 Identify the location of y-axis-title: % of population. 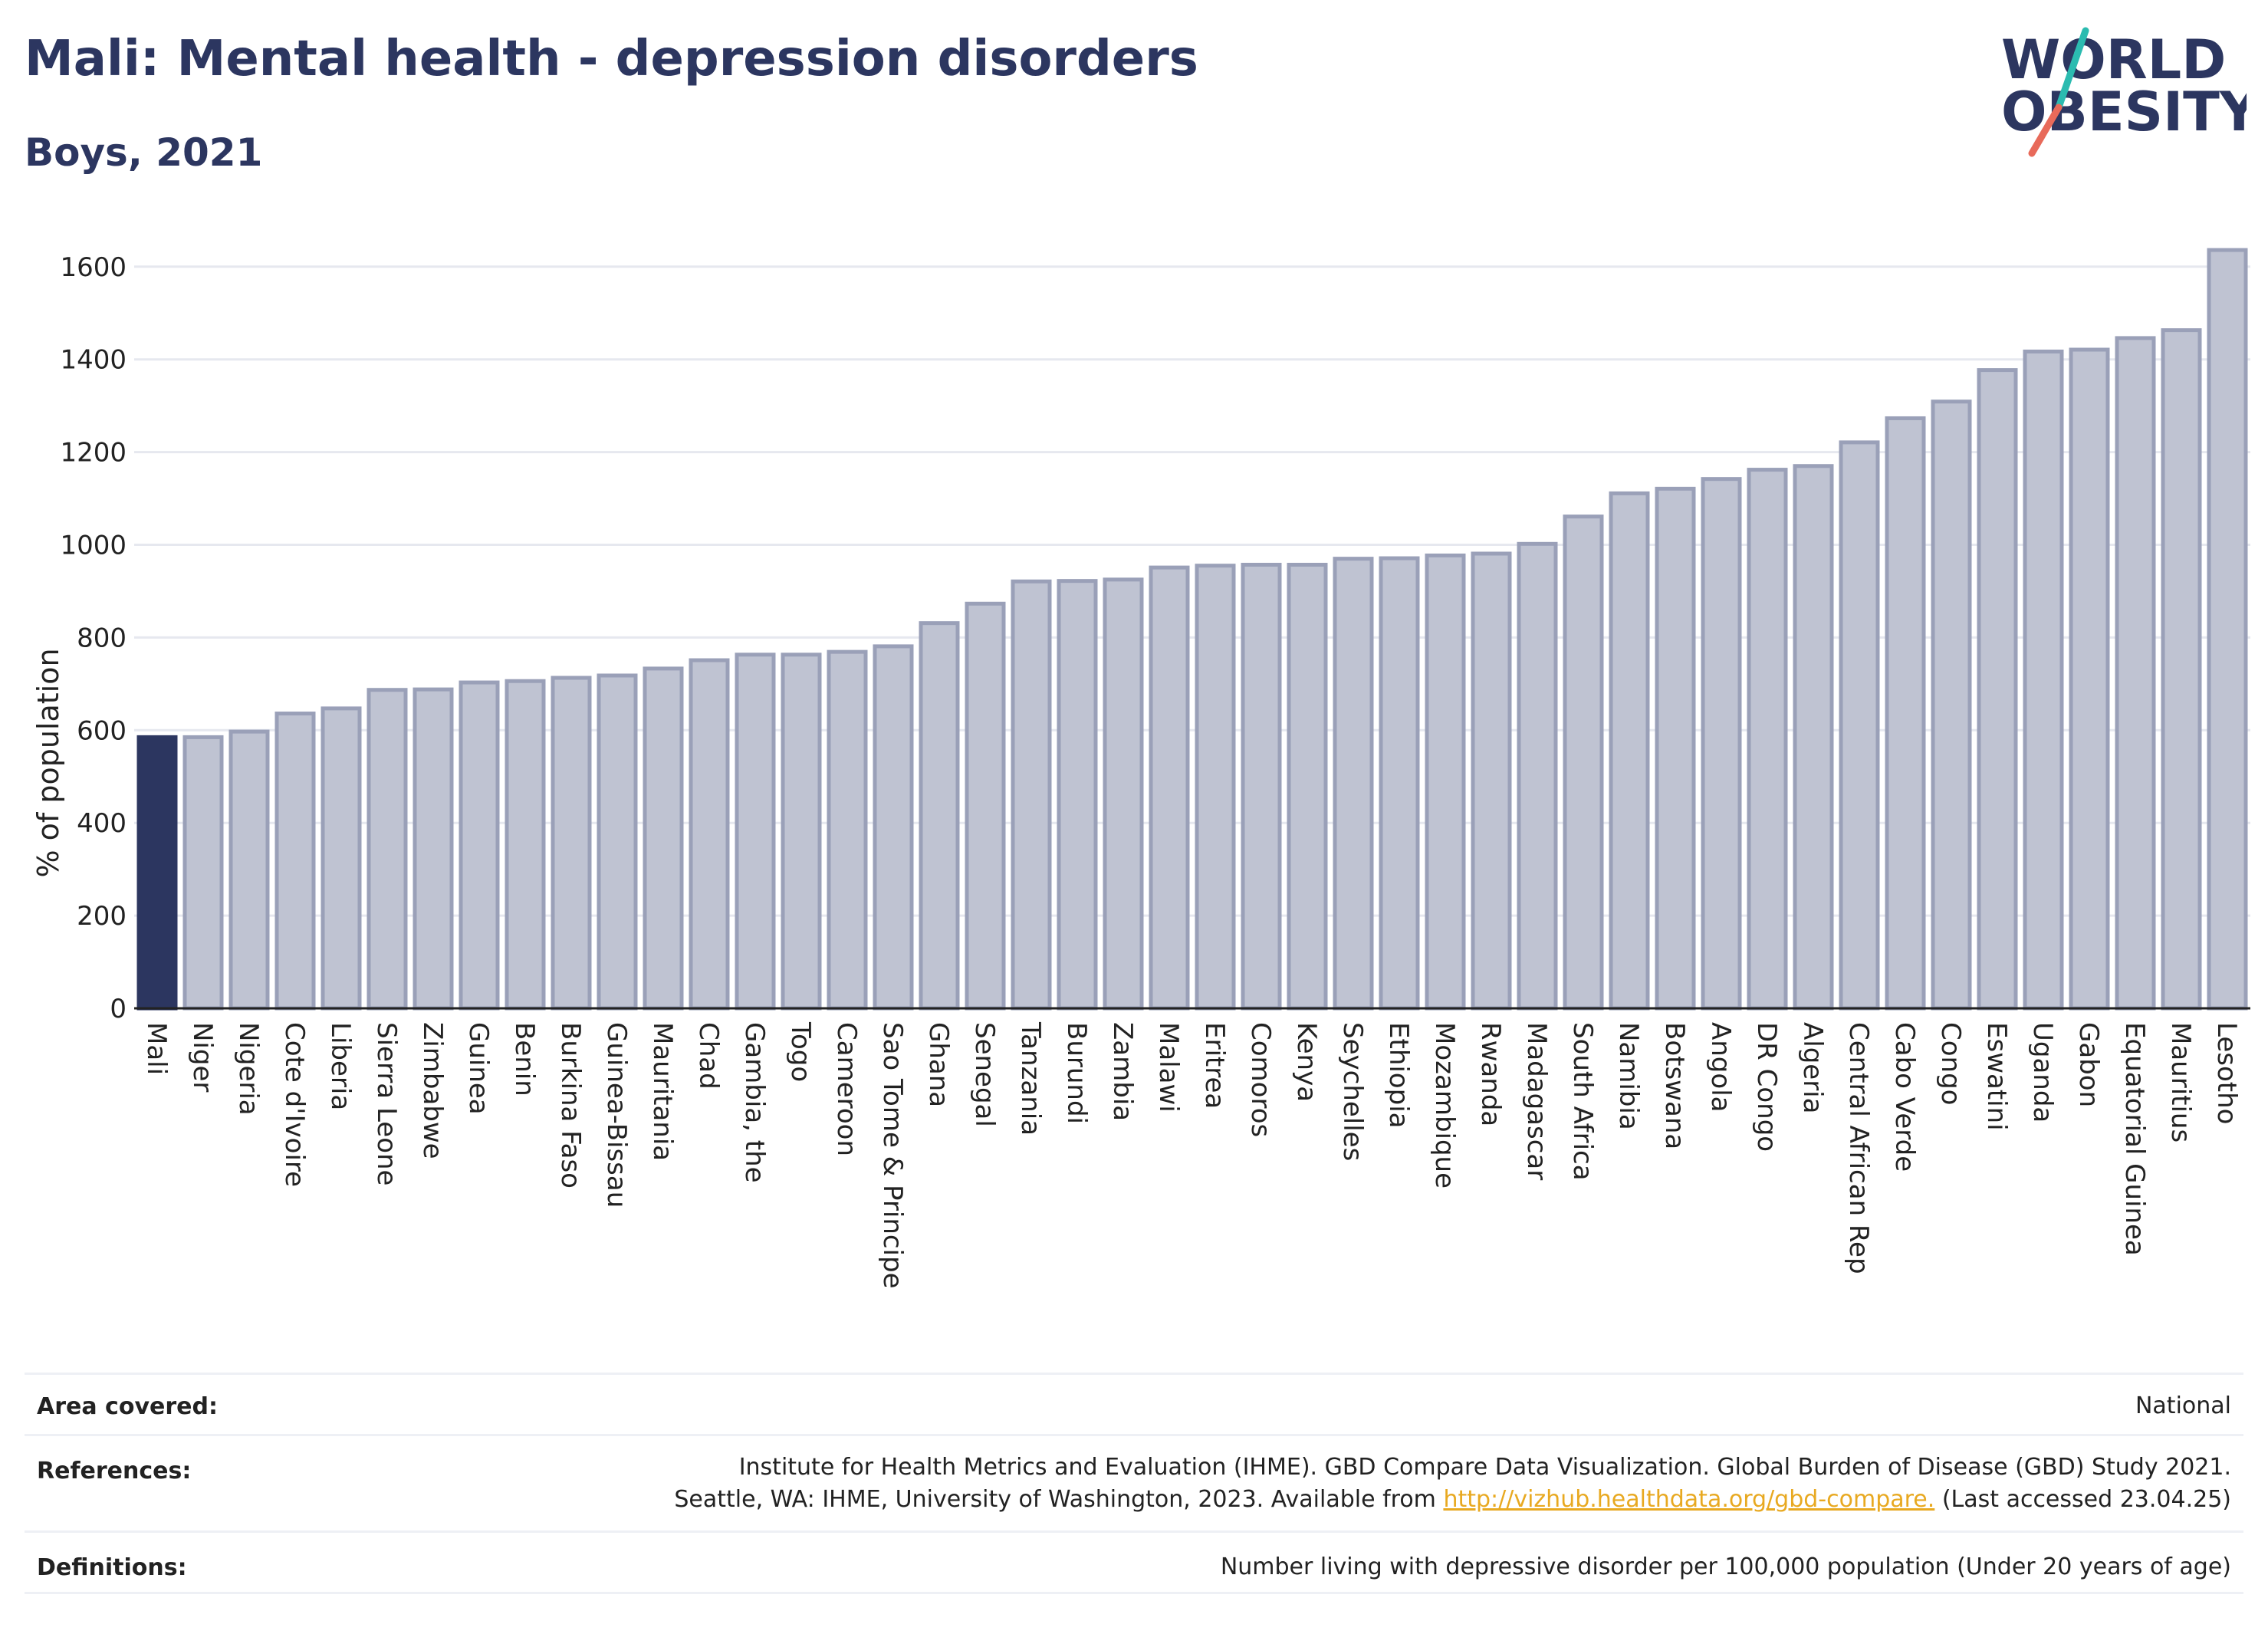
(48, 763).